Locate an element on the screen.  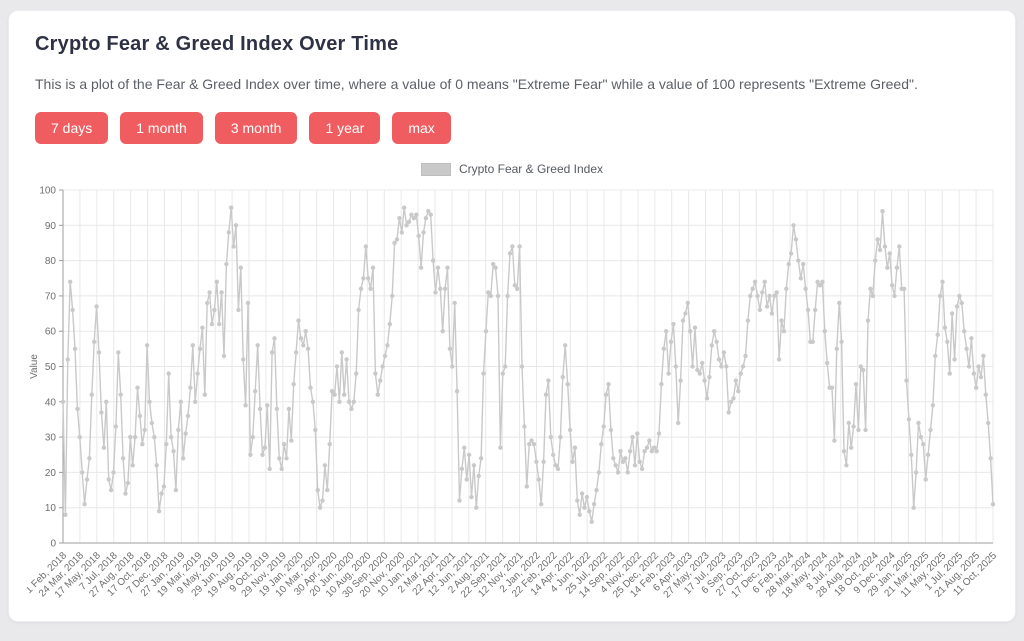
range-button-3-month: 3 month is located at coordinates (256, 128).